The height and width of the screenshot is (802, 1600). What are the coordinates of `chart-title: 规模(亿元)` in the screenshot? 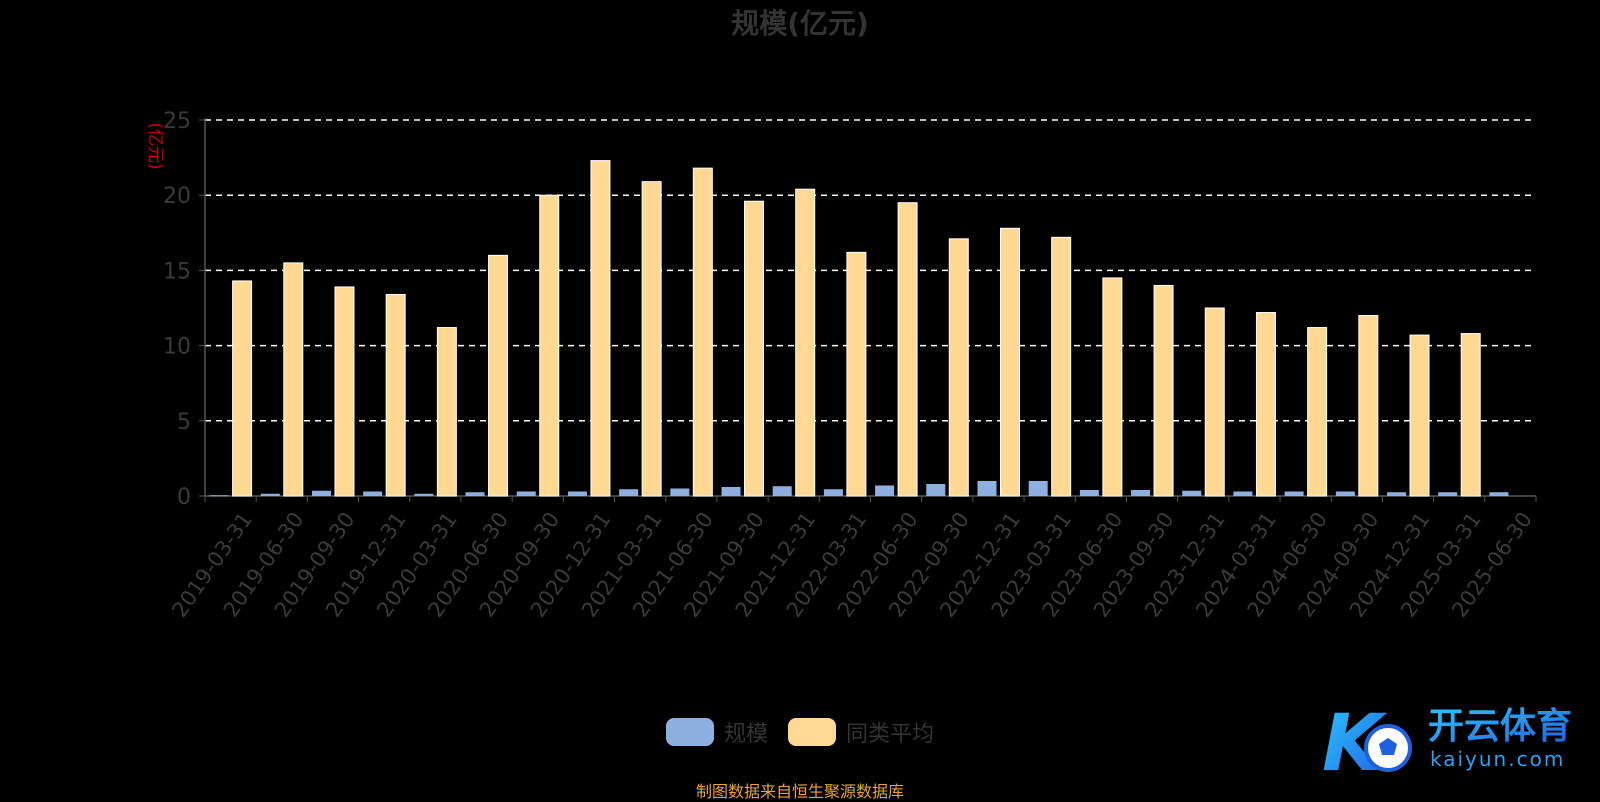 It's located at (800, 23).